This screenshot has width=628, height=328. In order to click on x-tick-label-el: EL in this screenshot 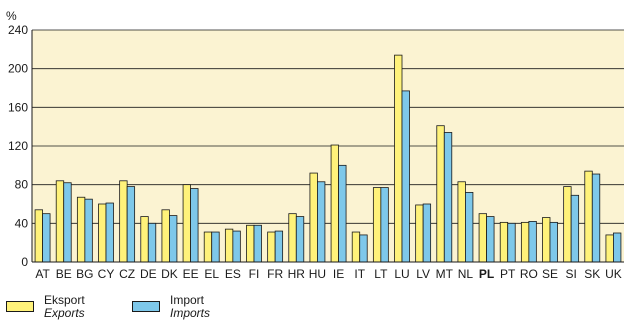, I will do `click(211, 274)`.